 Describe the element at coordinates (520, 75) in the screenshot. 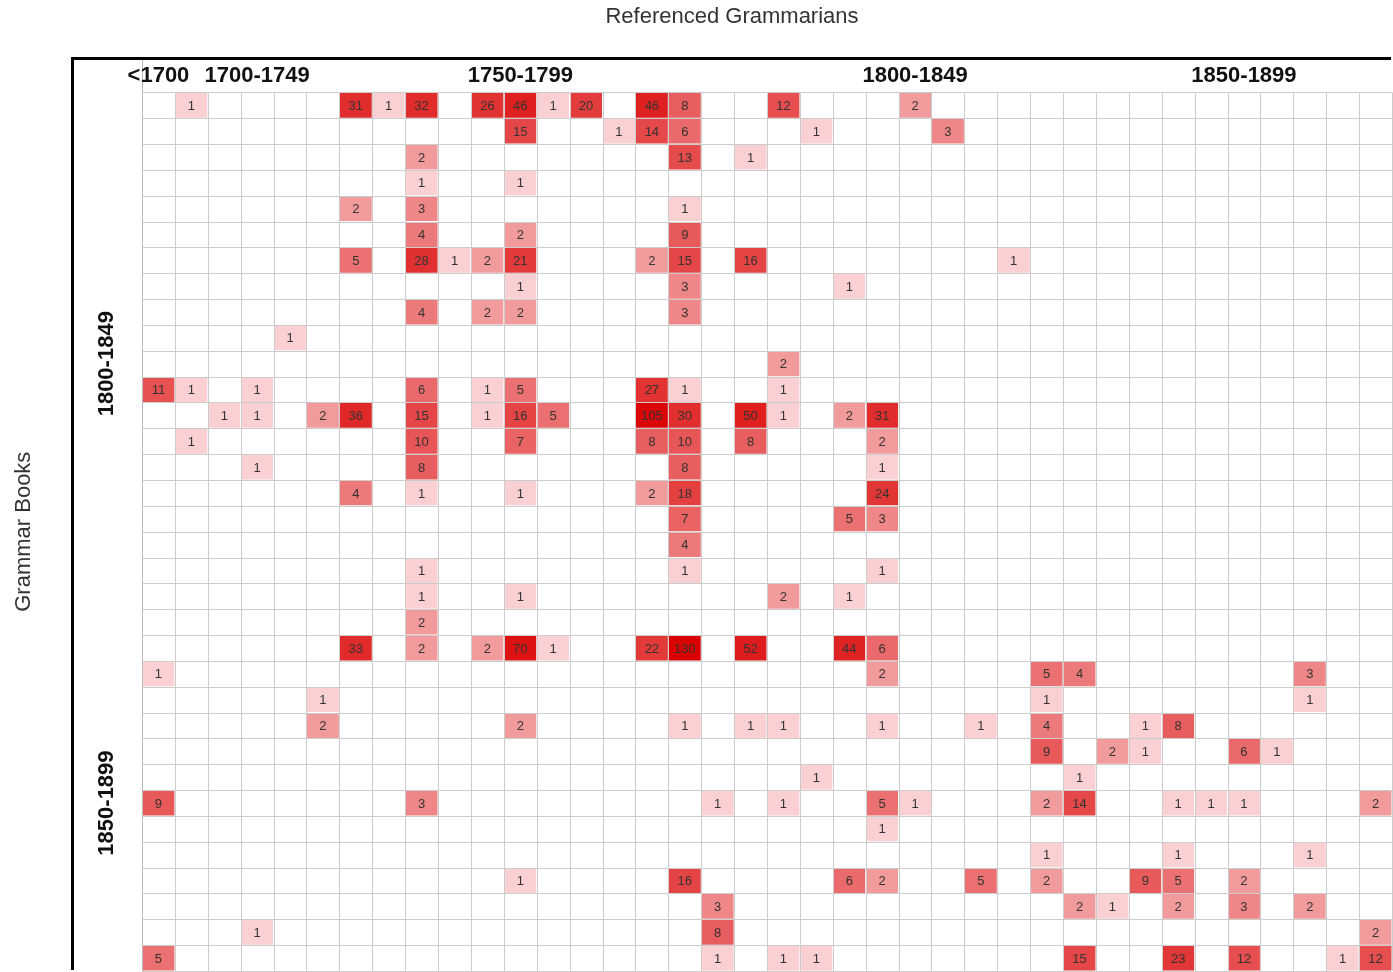

I see `x-tick-label: 1750-1799` at that location.